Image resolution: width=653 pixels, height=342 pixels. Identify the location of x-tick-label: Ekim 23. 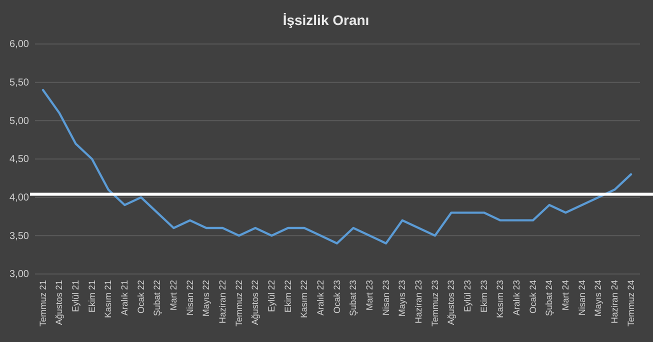
(483, 296).